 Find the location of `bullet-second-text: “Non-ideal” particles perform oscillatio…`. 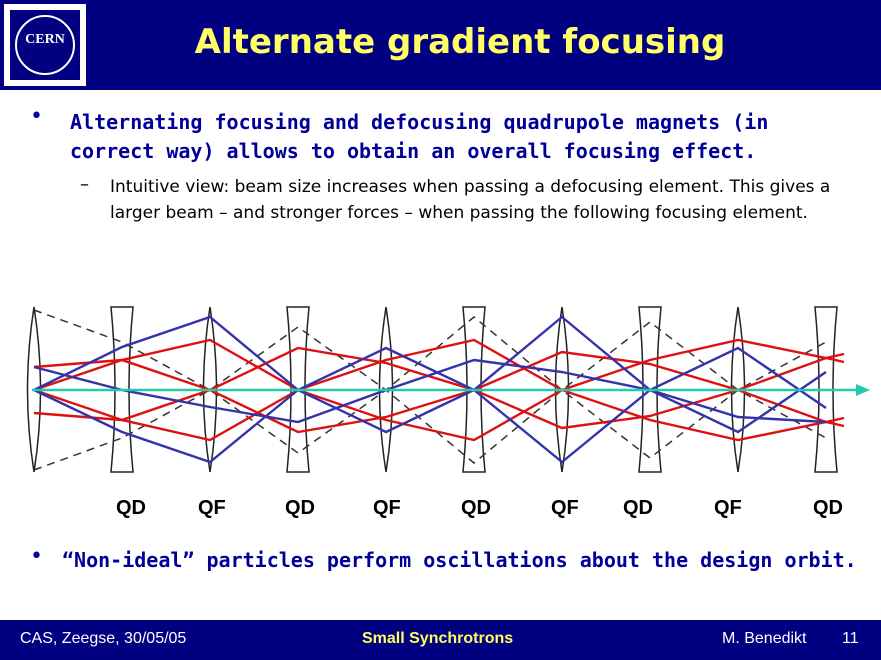

bullet-second-text: “Non-ideal” particles perform oscillatio… is located at coordinates (459, 560).